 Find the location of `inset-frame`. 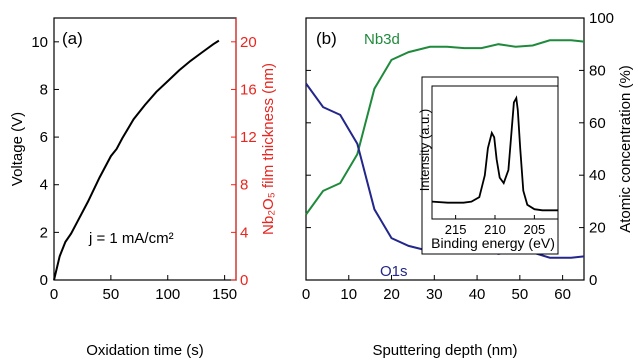

inset-frame is located at coordinates (490, 165).